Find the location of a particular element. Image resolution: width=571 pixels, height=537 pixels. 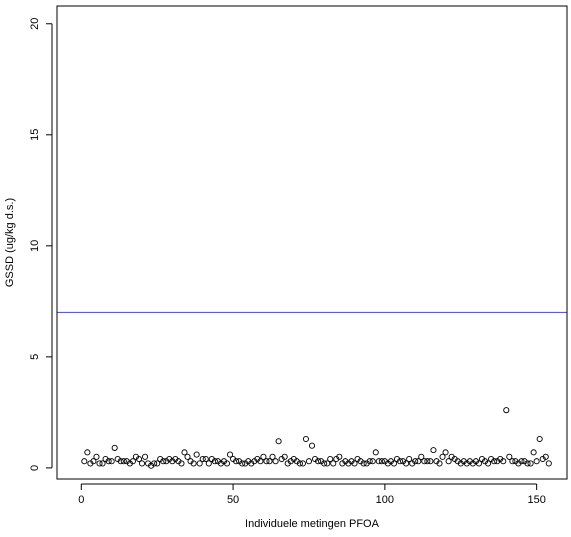

x-axis-title: Individuele metingen PFOA is located at coordinates (312, 524).